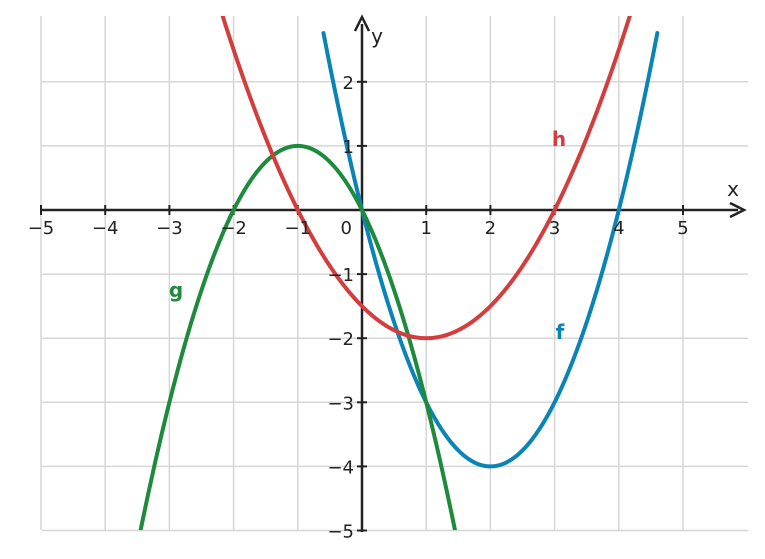  Describe the element at coordinates (559, 139) in the screenshot. I see `curve-label-h: h` at that location.